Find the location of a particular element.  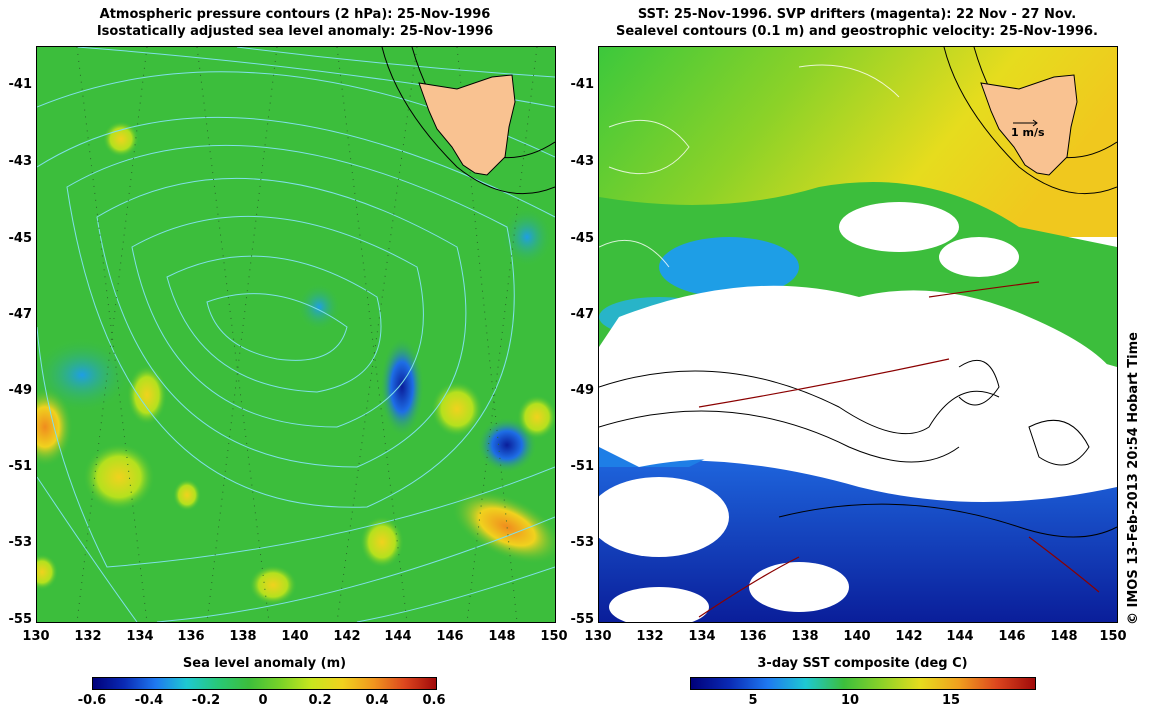

sst-colorbar-tick: 5 is located at coordinates (753, 700).